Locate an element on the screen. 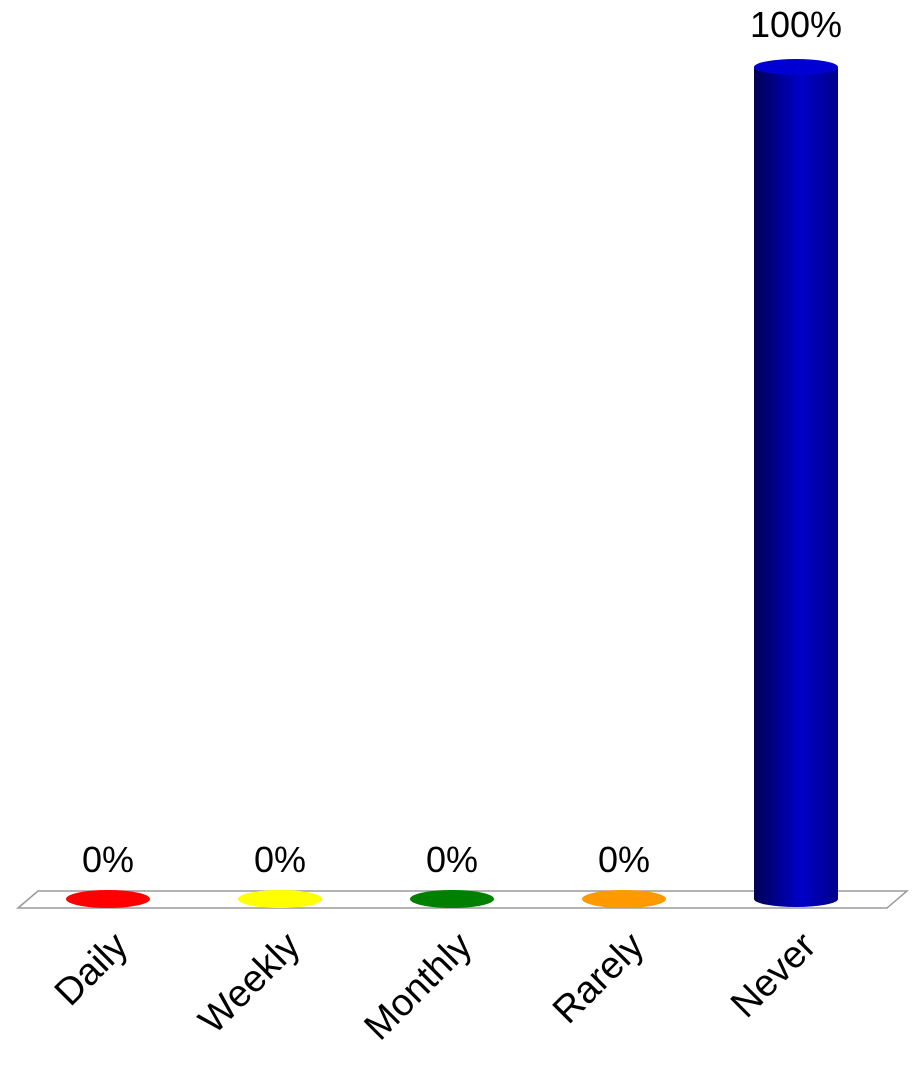  data-label-monthly: 0% is located at coordinates (452, 859).